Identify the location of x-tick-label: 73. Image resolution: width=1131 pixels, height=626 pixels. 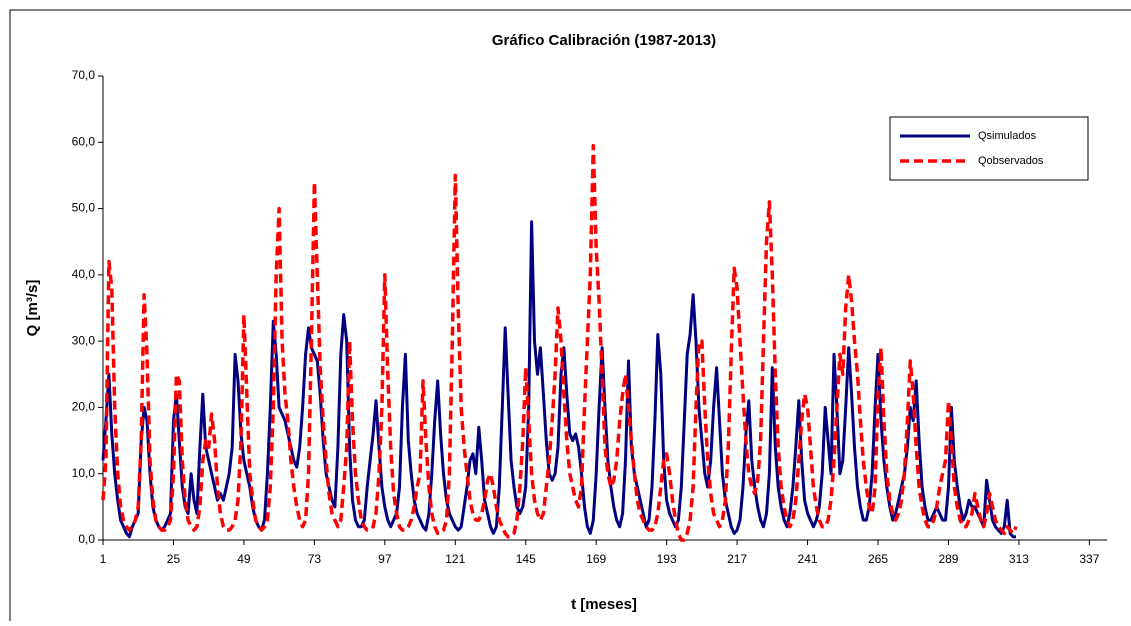
(315, 559).